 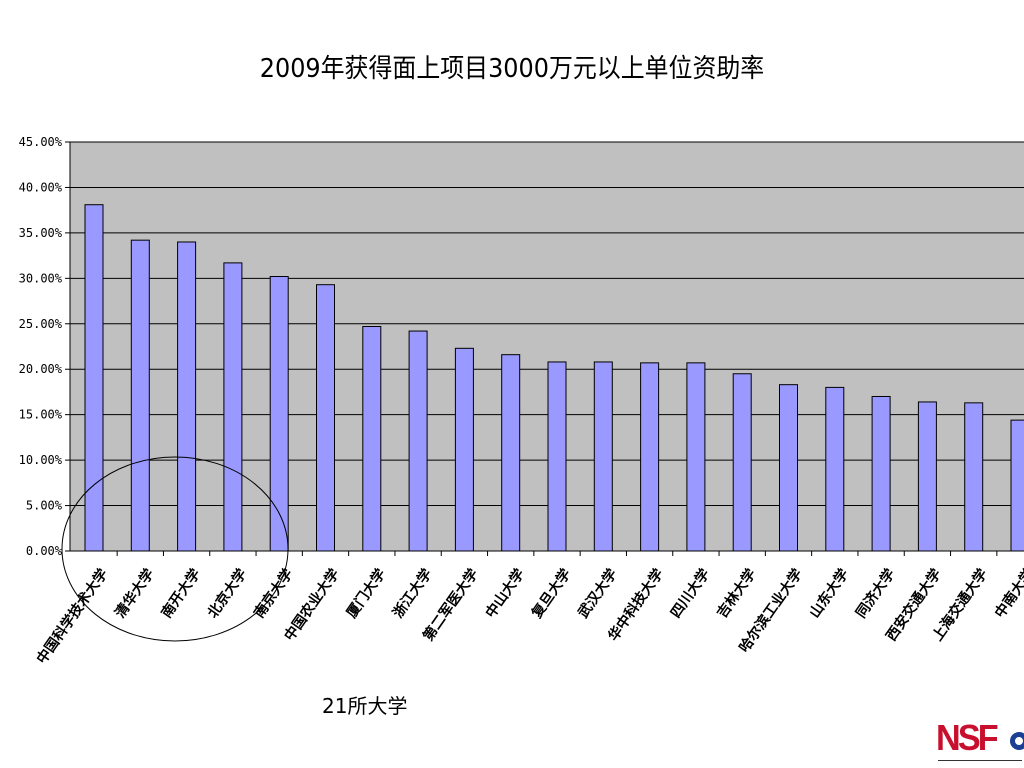 I want to click on x-tick-label: 厦门大学, so click(x=366, y=594).